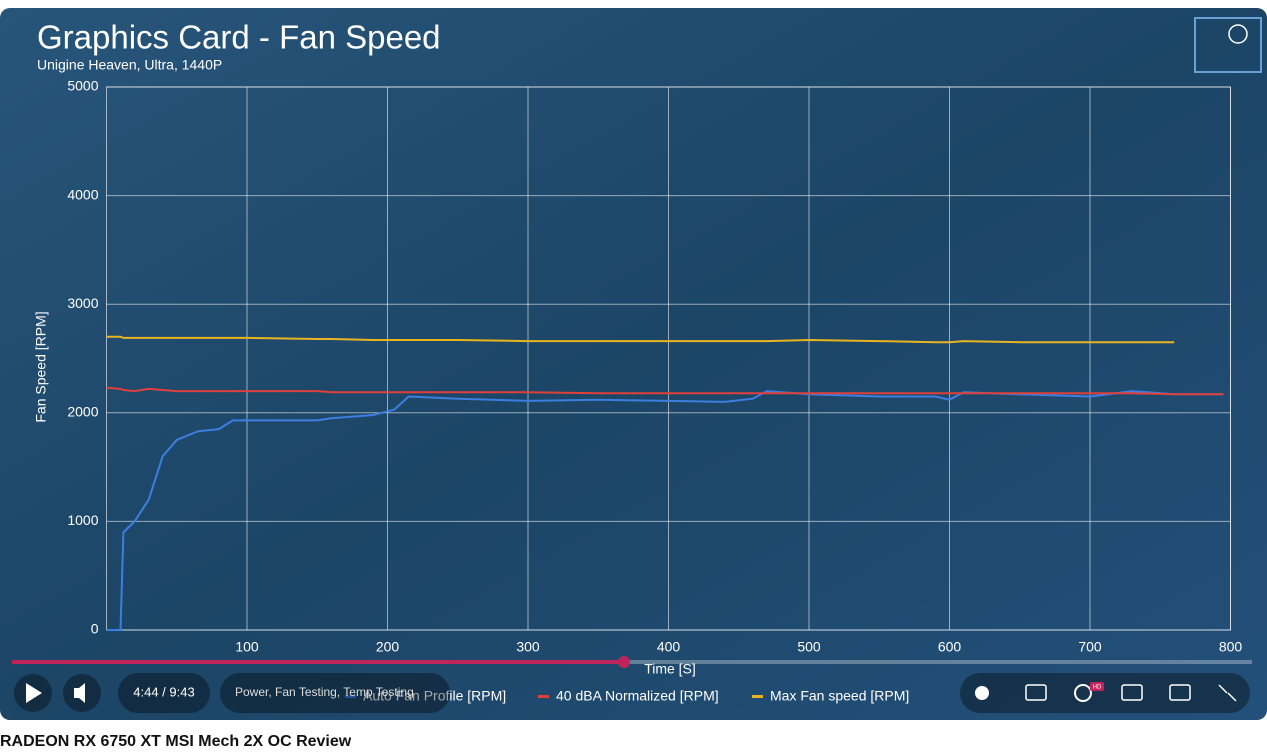 The width and height of the screenshot is (1267, 754). What do you see at coordinates (82, 194) in the screenshot?
I see `y-tick-label: 4000` at bounding box center [82, 194].